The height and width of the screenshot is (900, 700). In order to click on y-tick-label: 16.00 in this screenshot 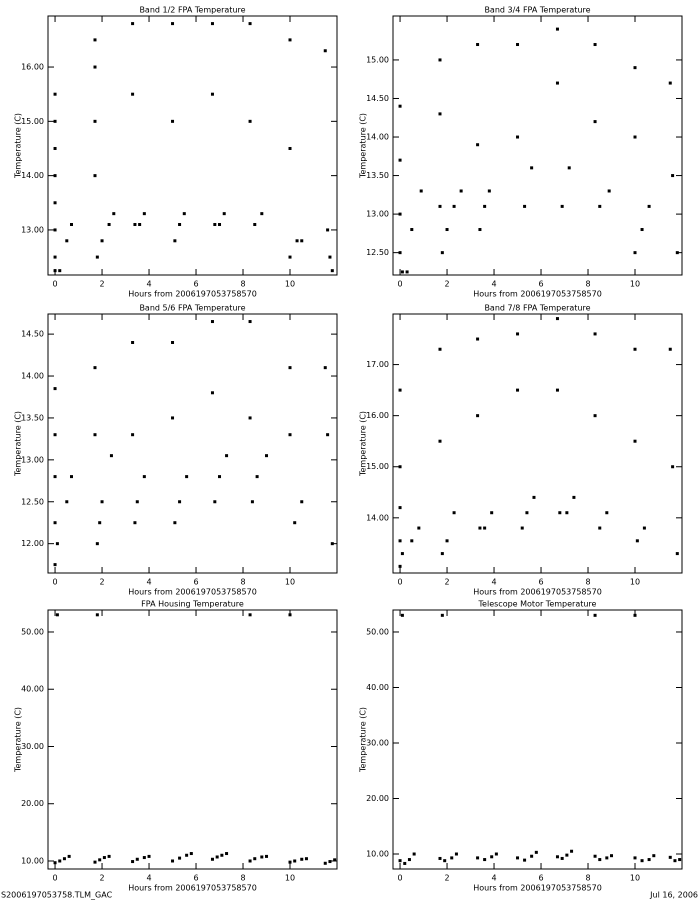, I will do `click(377, 415)`.